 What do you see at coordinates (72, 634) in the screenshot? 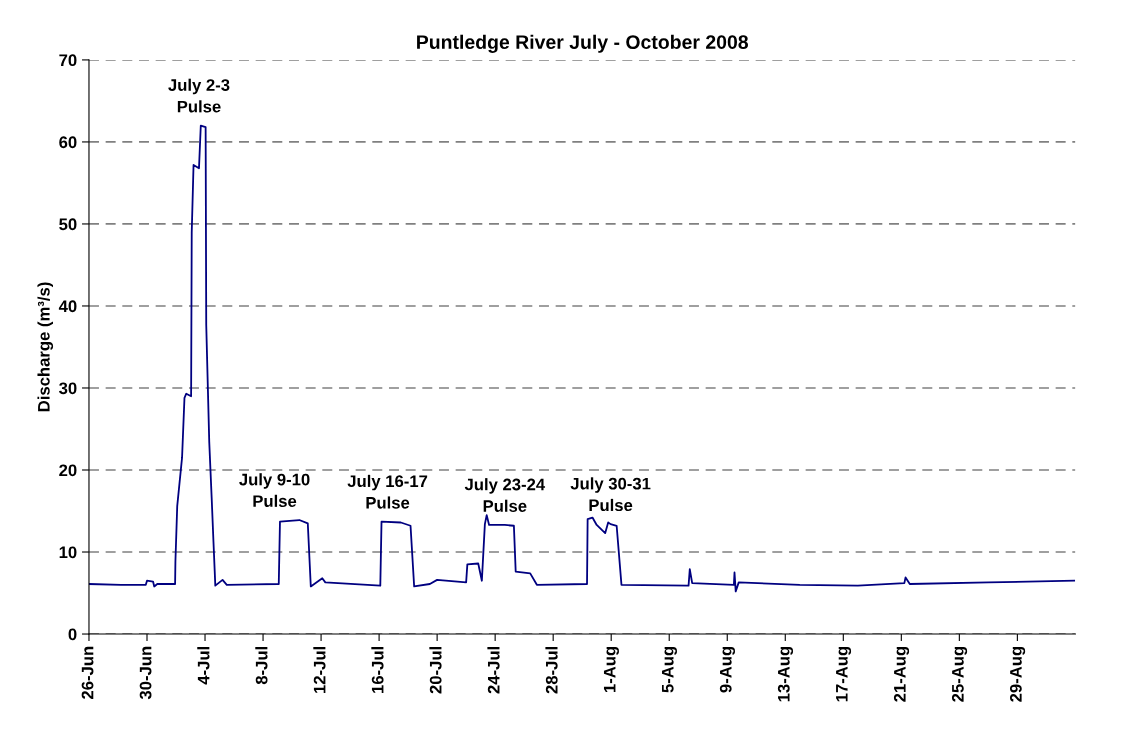
I see `y-tick-label: 0` at bounding box center [72, 634].